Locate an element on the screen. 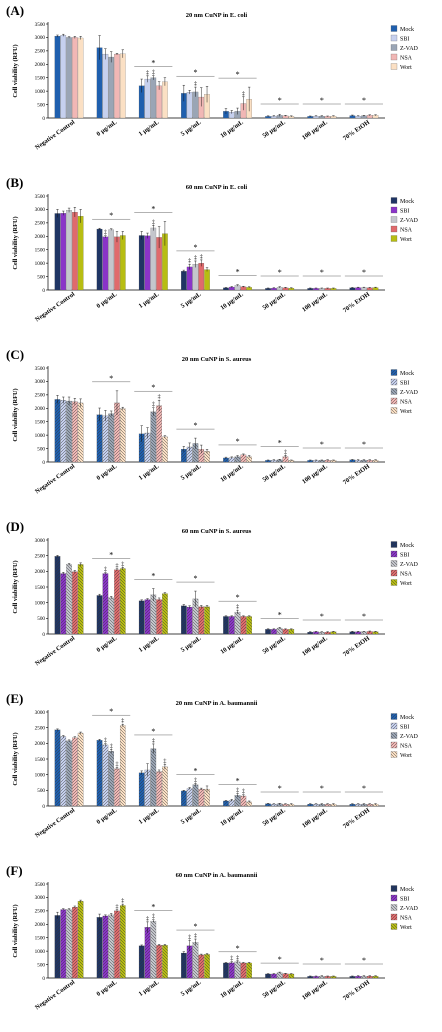  y-tick-label: 3000 is located at coordinates (40, 713).